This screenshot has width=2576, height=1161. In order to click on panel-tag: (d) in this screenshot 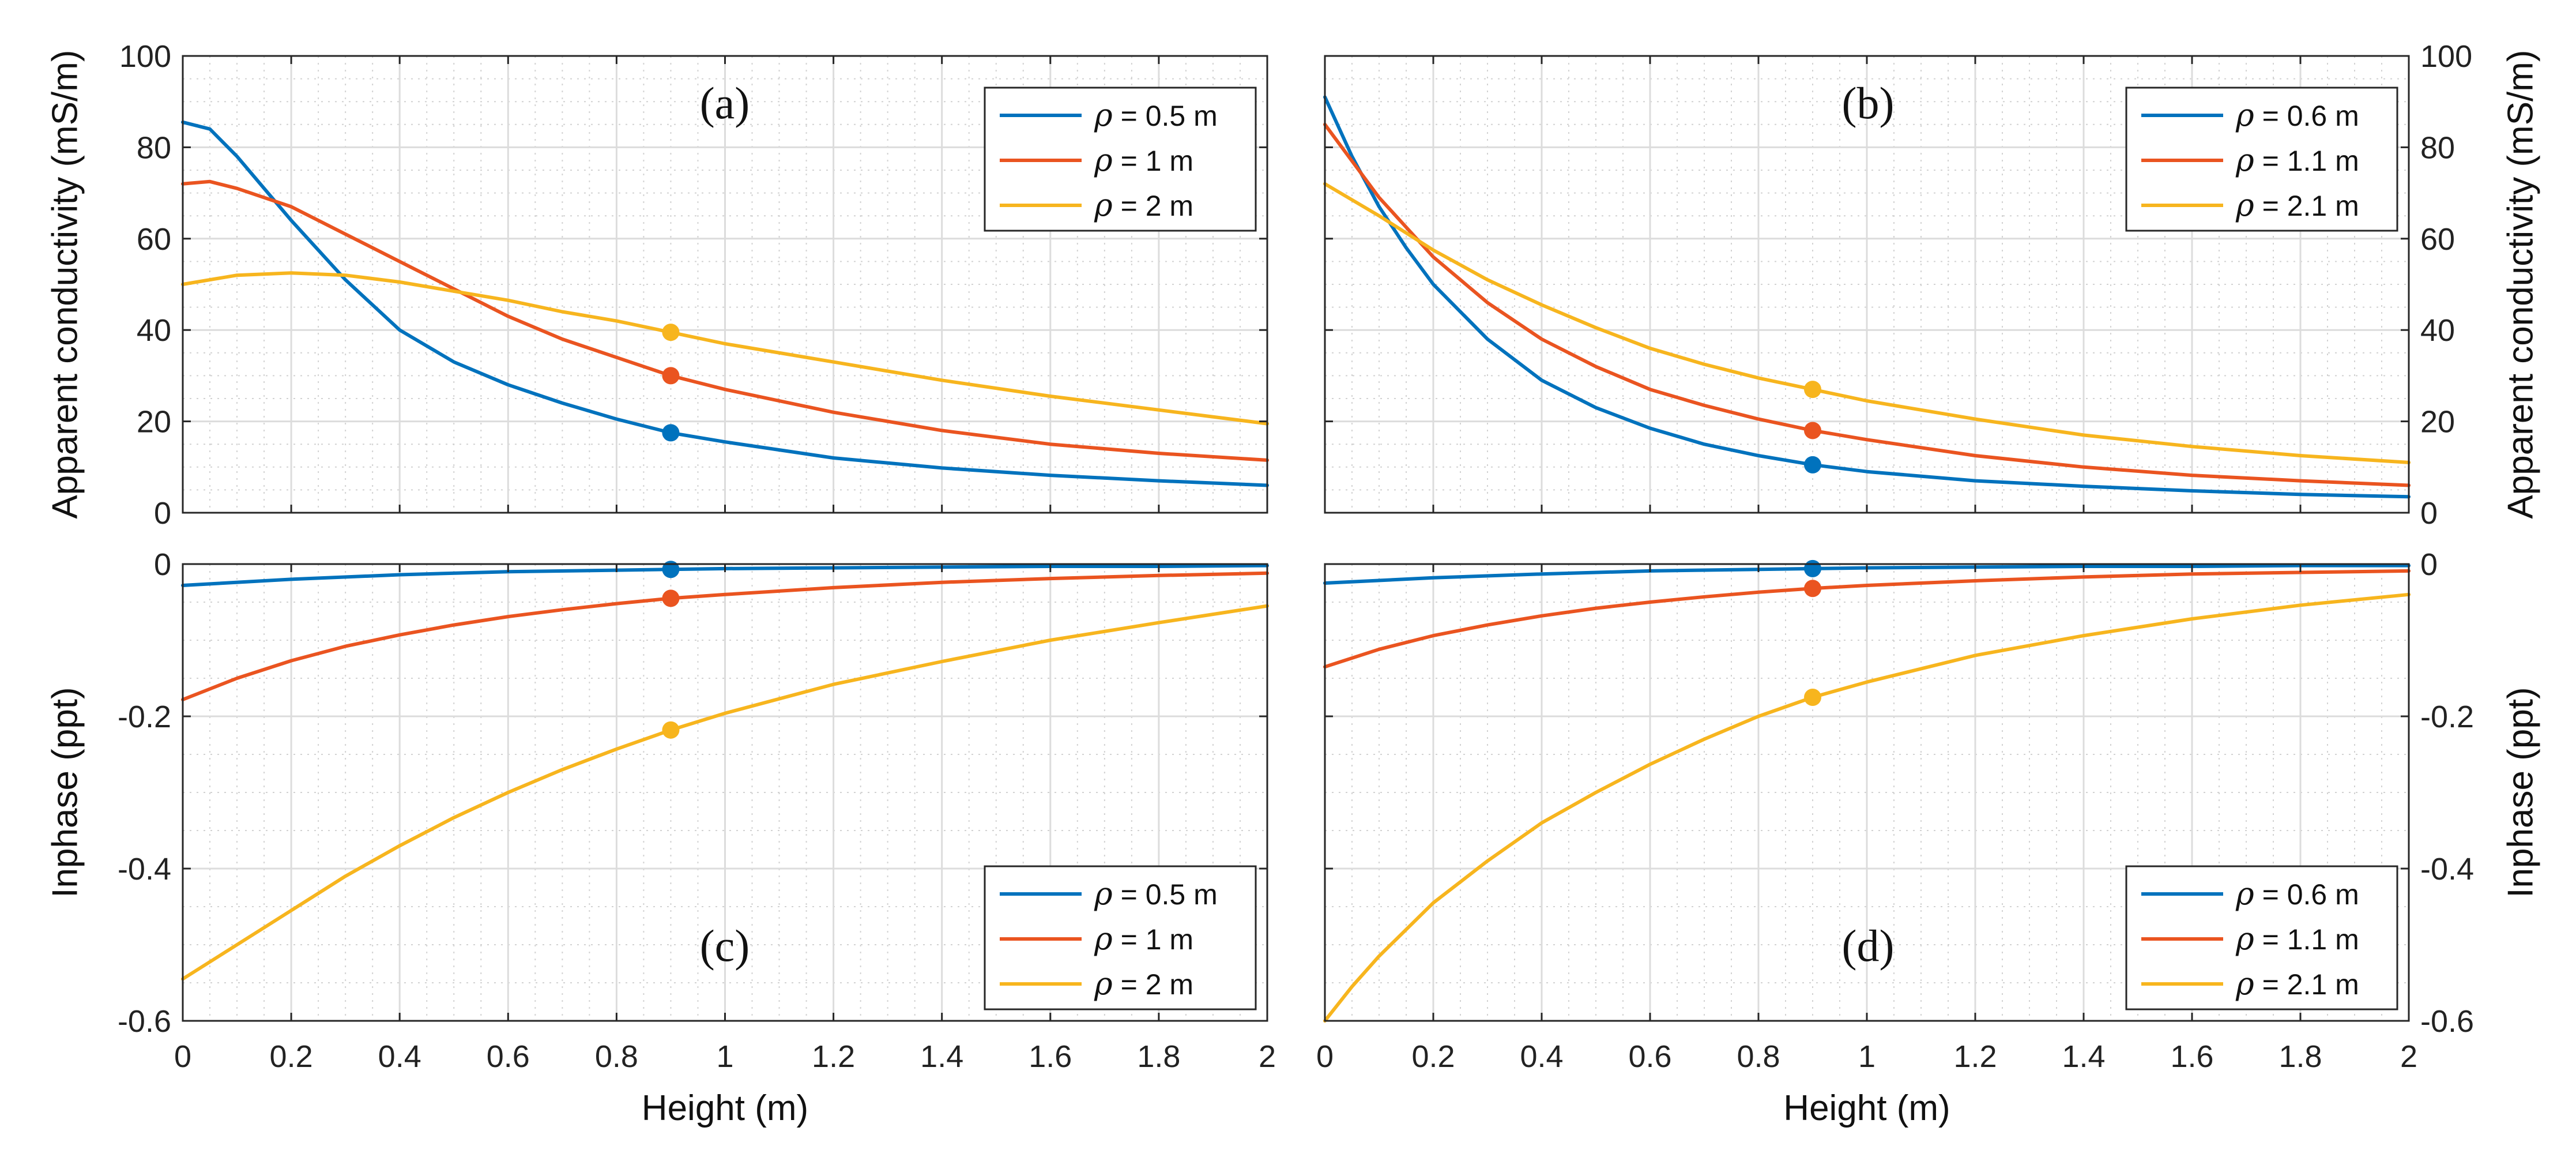, I will do `click(1868, 945)`.